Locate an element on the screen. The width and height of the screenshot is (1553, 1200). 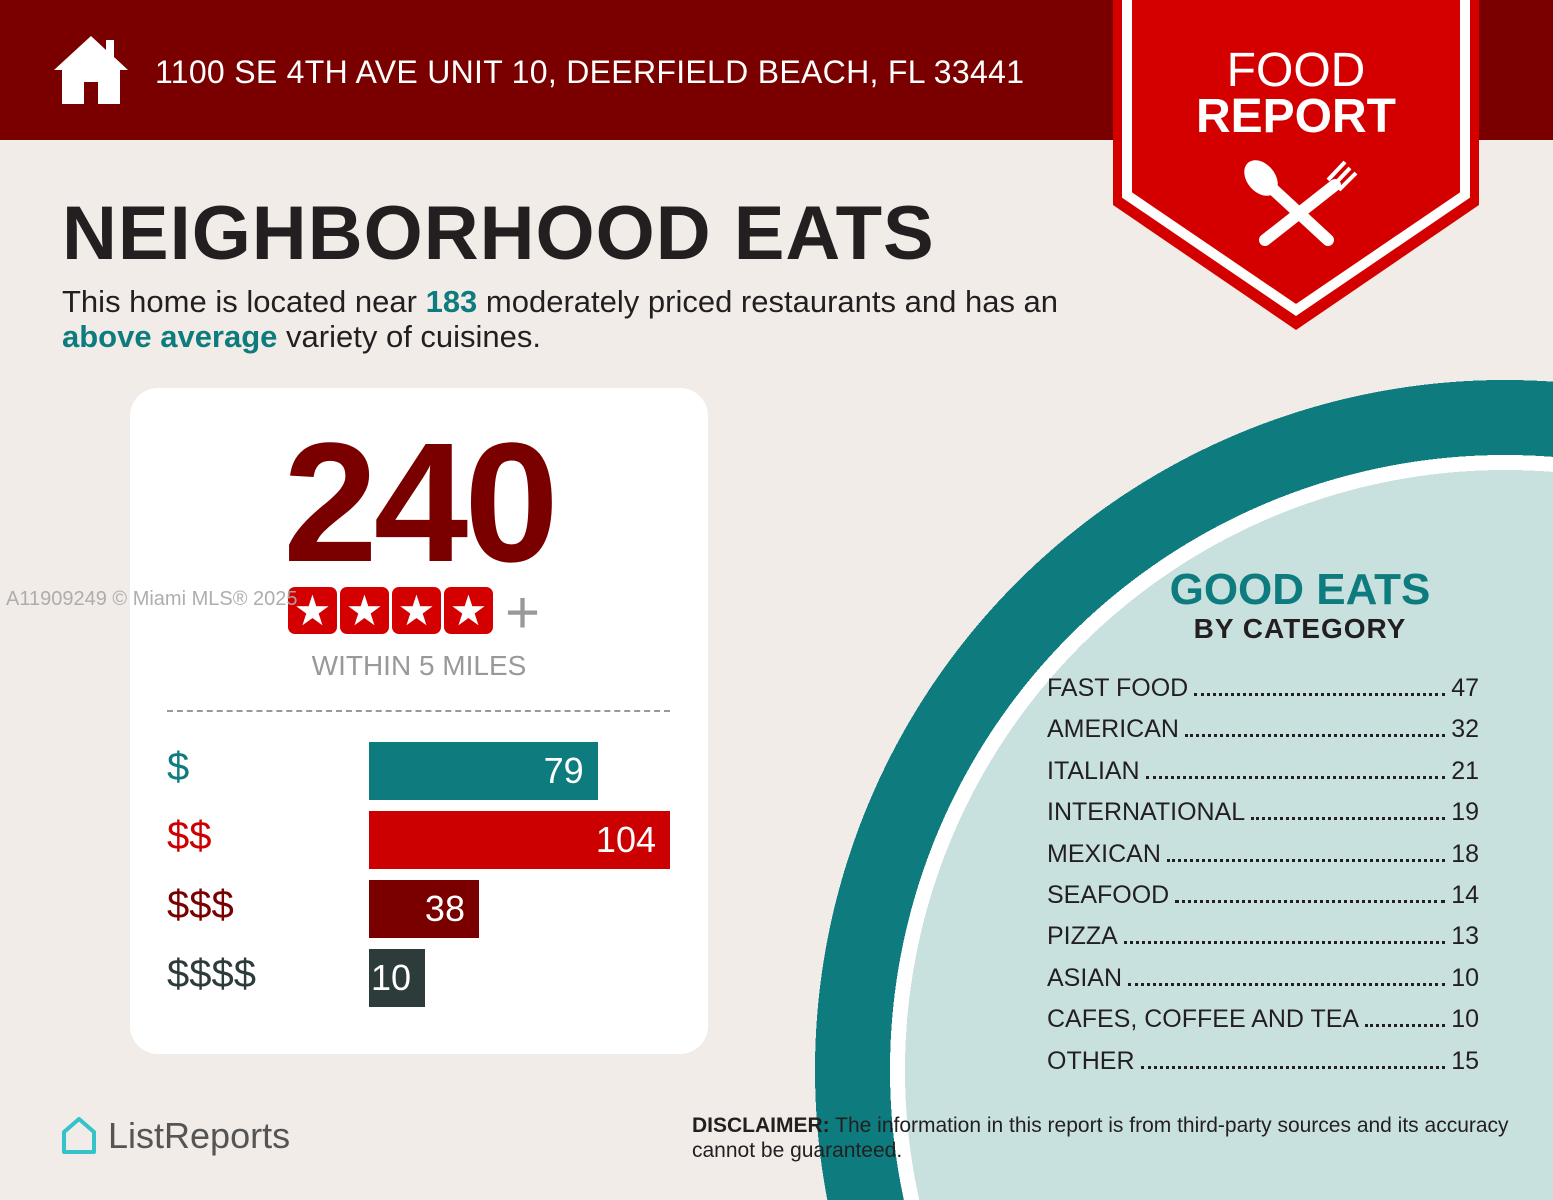
price-tier-bar: 10 is located at coordinates (397, 978).